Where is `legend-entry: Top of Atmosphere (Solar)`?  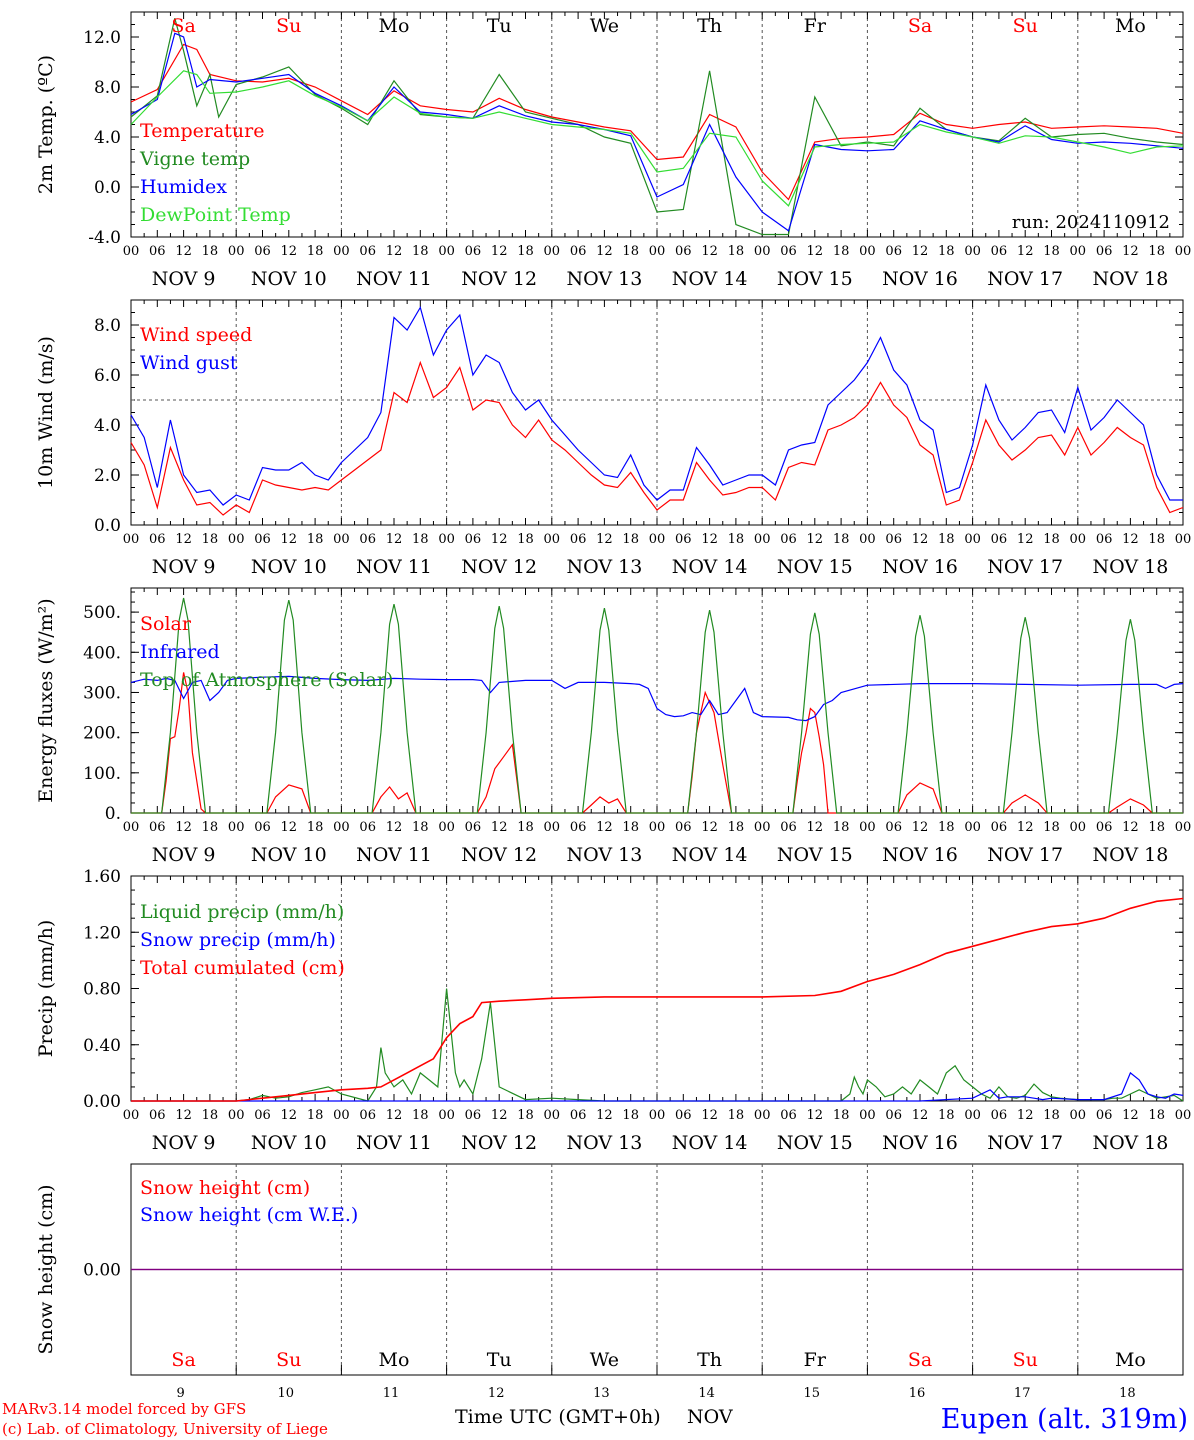
legend-entry: Top of Atmosphere (Solar) is located at coordinates (266, 680).